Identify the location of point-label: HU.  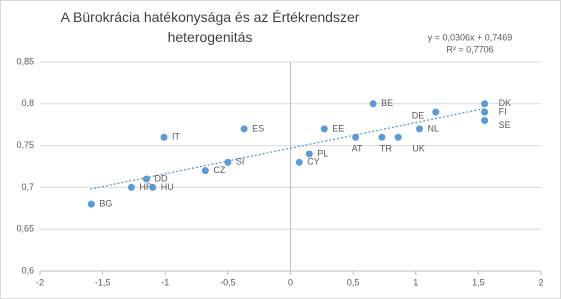
(167, 187).